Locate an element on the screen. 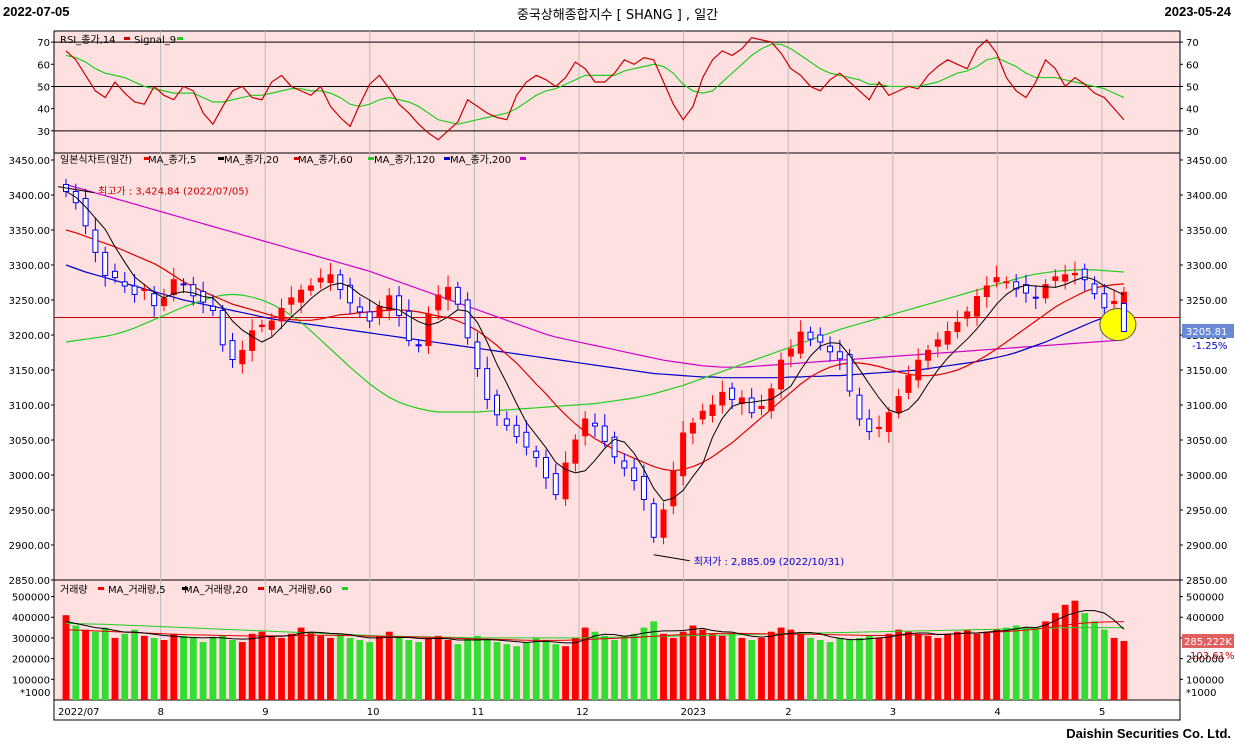  volume-ma5-line is located at coordinates (595, 627).